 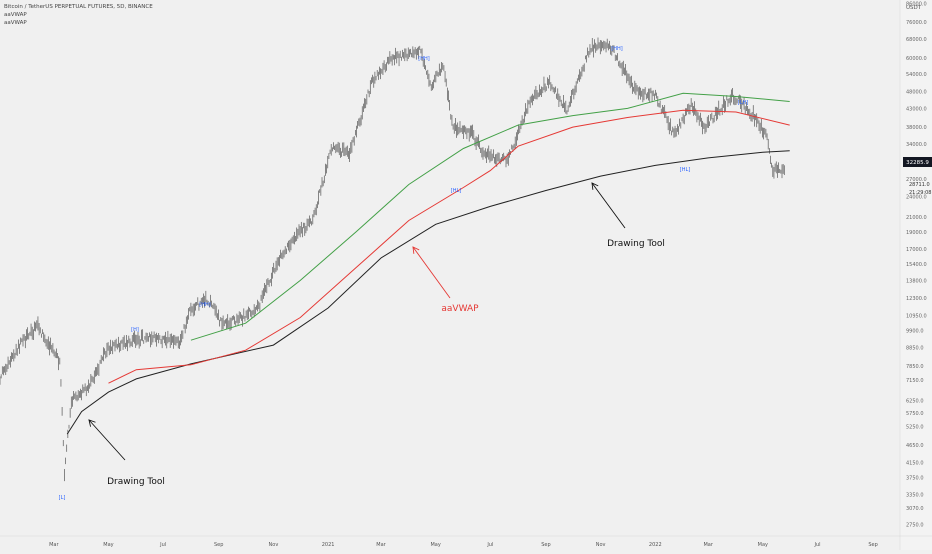 I want to click on y-tick-label: 7150.0, so click(x=915, y=381).